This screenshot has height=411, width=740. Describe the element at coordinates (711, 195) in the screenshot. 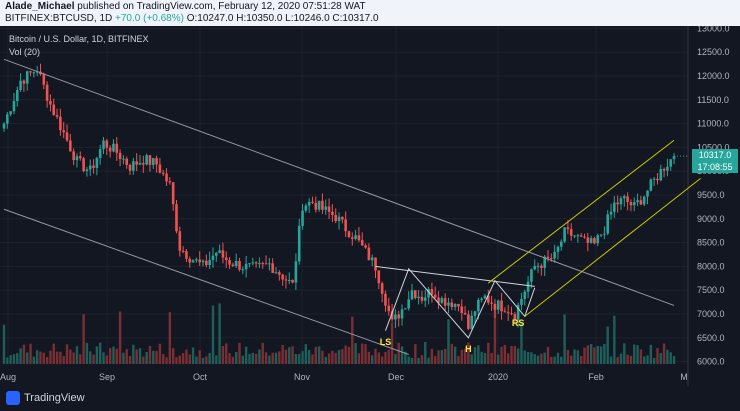

I see `y-tick-label: 9500.0` at that location.